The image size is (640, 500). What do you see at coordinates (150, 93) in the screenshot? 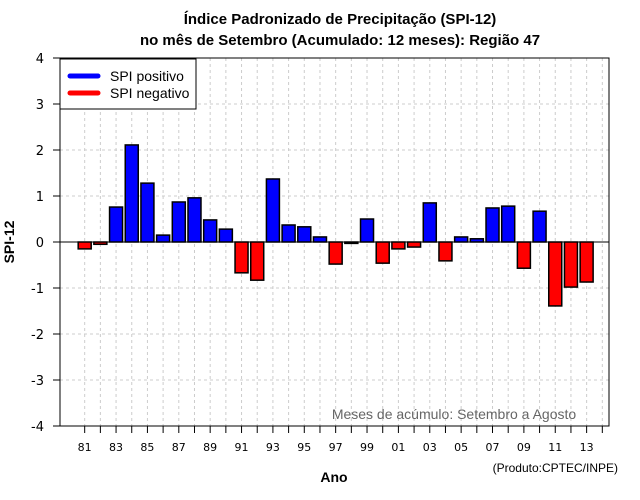
I see `legend-label-negative: SPI negativo` at bounding box center [150, 93].